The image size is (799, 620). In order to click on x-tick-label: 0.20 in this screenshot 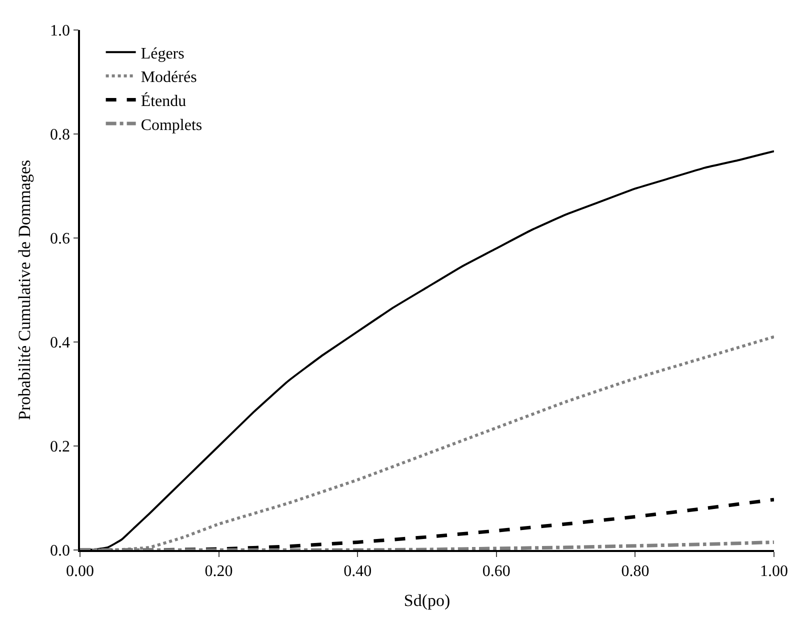, I will do `click(218, 571)`.